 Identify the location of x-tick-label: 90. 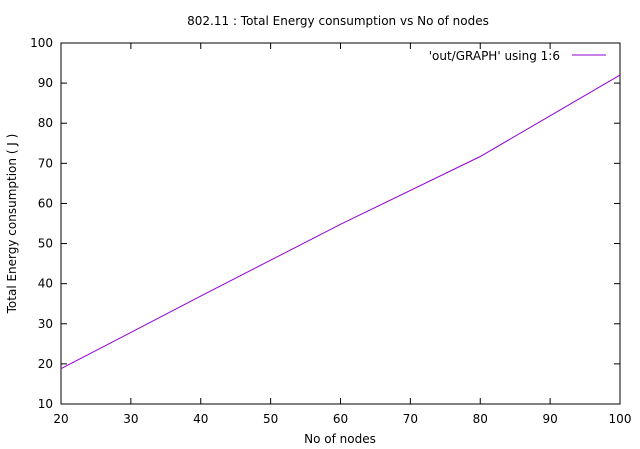
(549, 419).